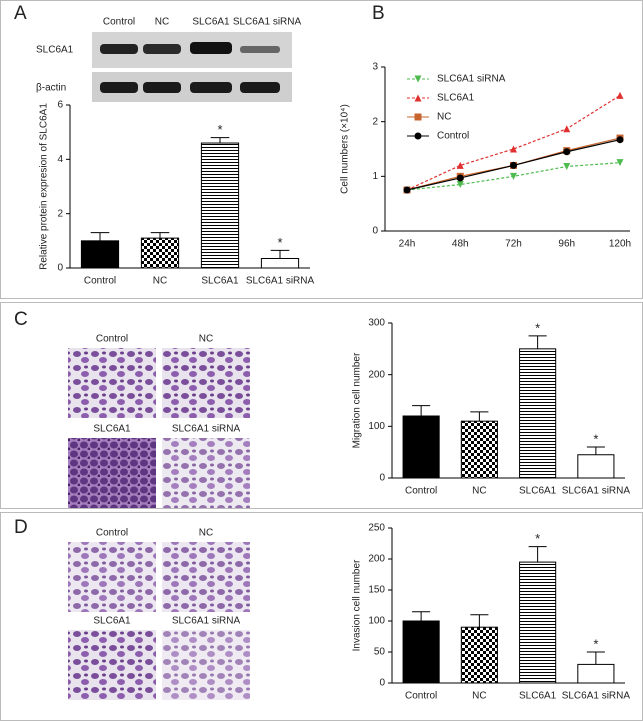  Describe the element at coordinates (620, 244) in the screenshot. I see `x-tick-label: 120h` at that location.